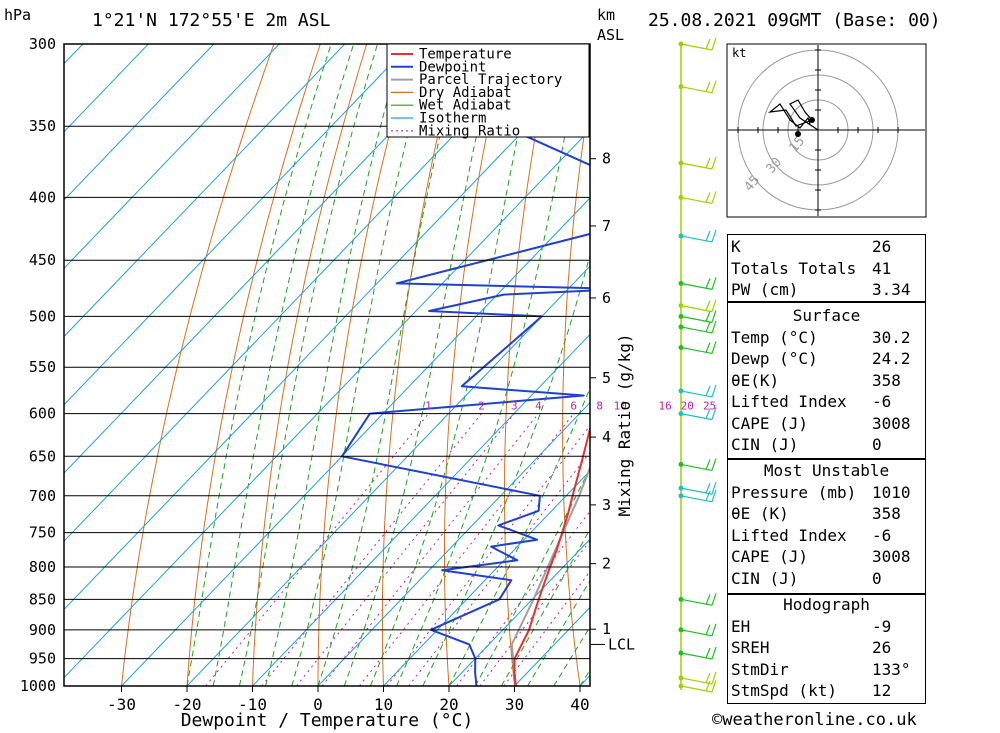  I want to click on mixing-ratio-label: 3, so click(514, 406).